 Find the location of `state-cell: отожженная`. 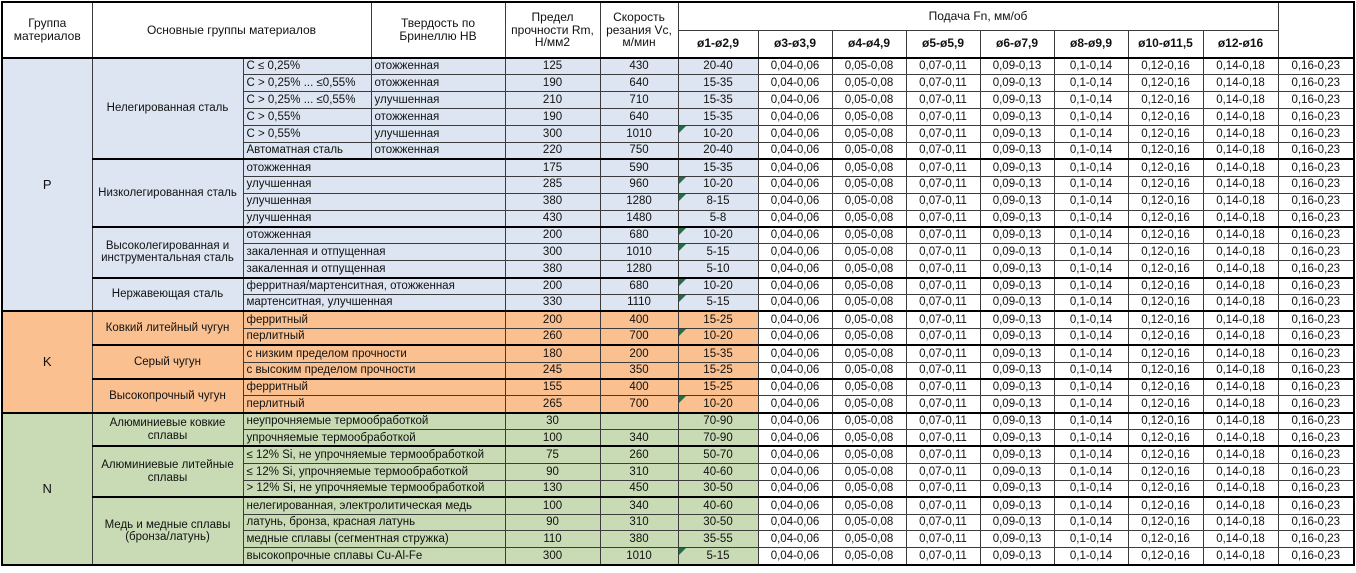

state-cell: отожженная is located at coordinates (438, 117).